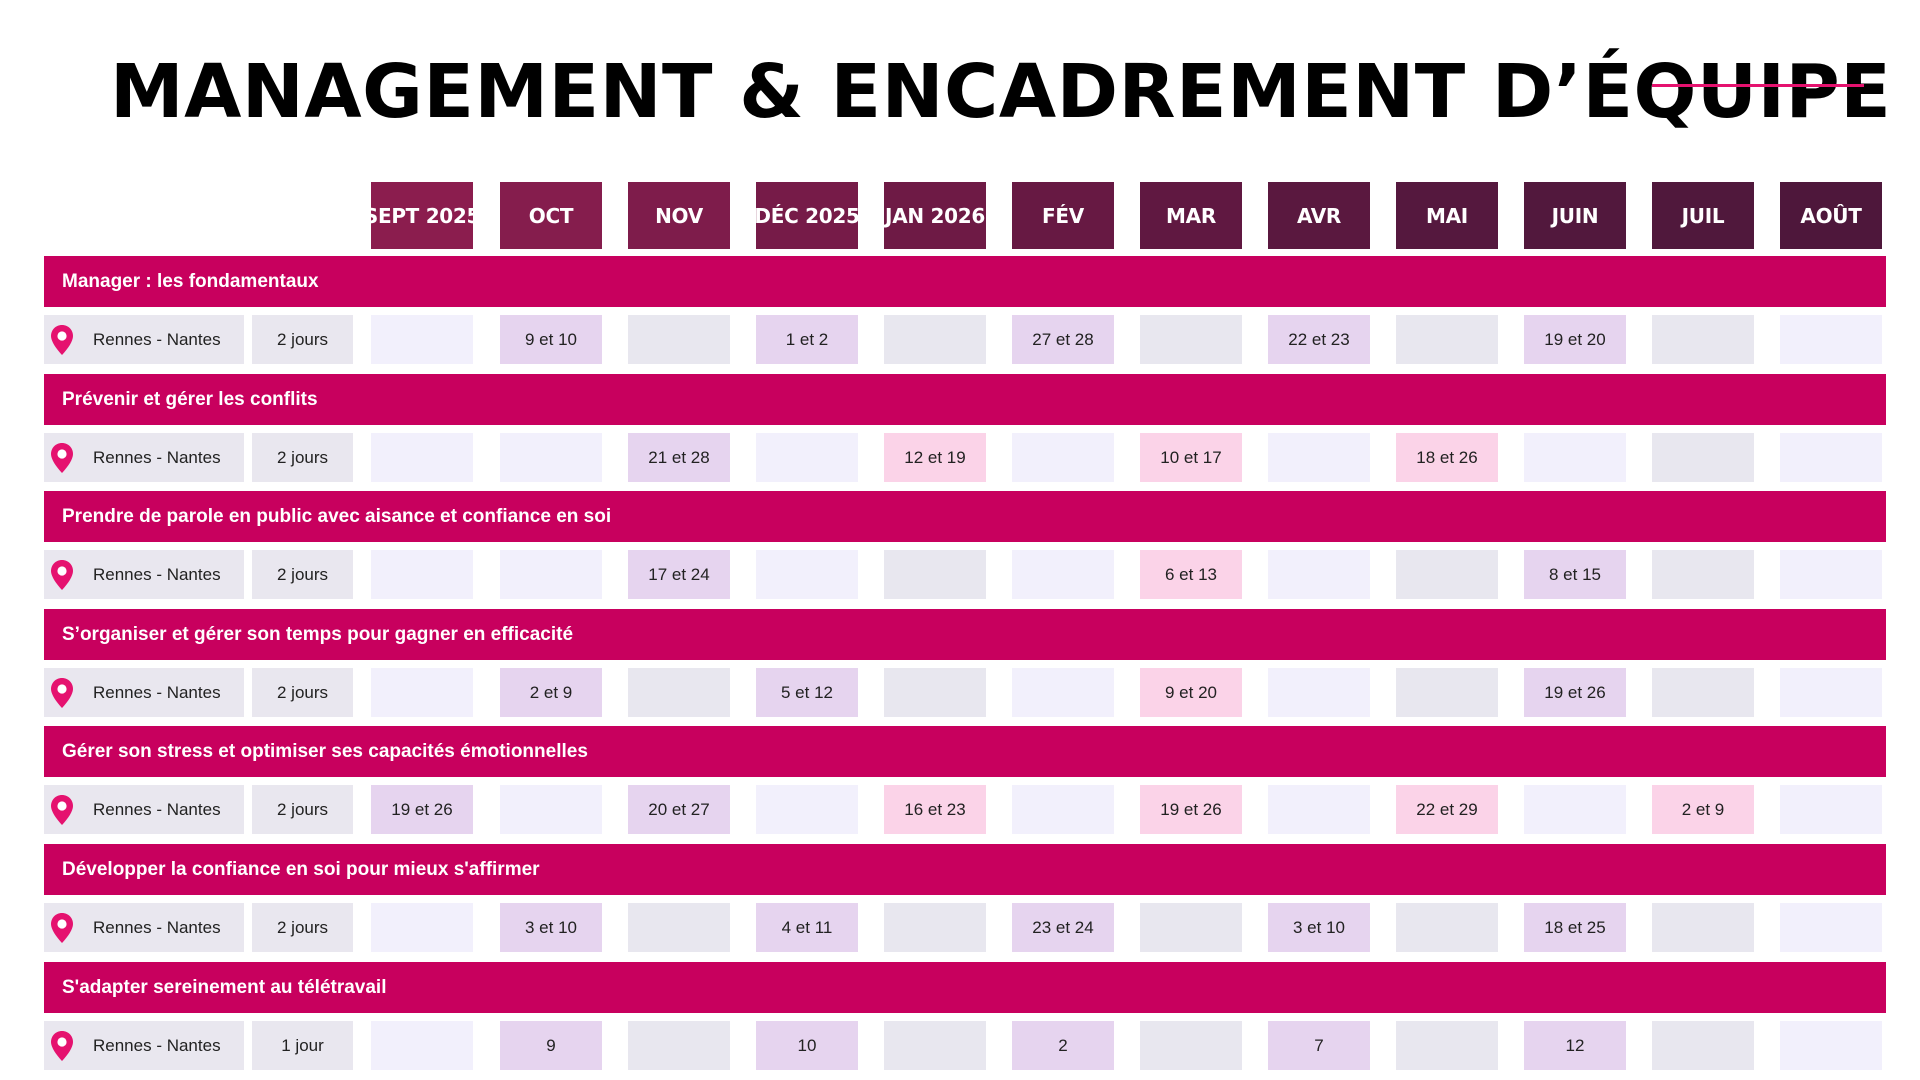 The height and width of the screenshot is (1080, 1920). I want to click on date-cell-oct: 9 et 10, so click(551, 339).